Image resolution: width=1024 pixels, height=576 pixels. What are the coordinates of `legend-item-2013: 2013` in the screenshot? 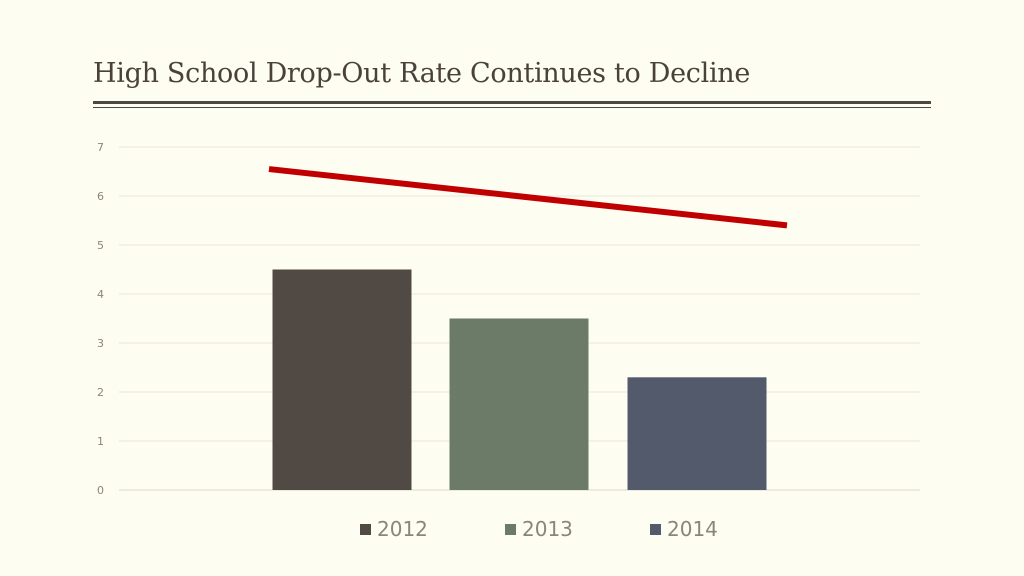 It's located at (539, 529).